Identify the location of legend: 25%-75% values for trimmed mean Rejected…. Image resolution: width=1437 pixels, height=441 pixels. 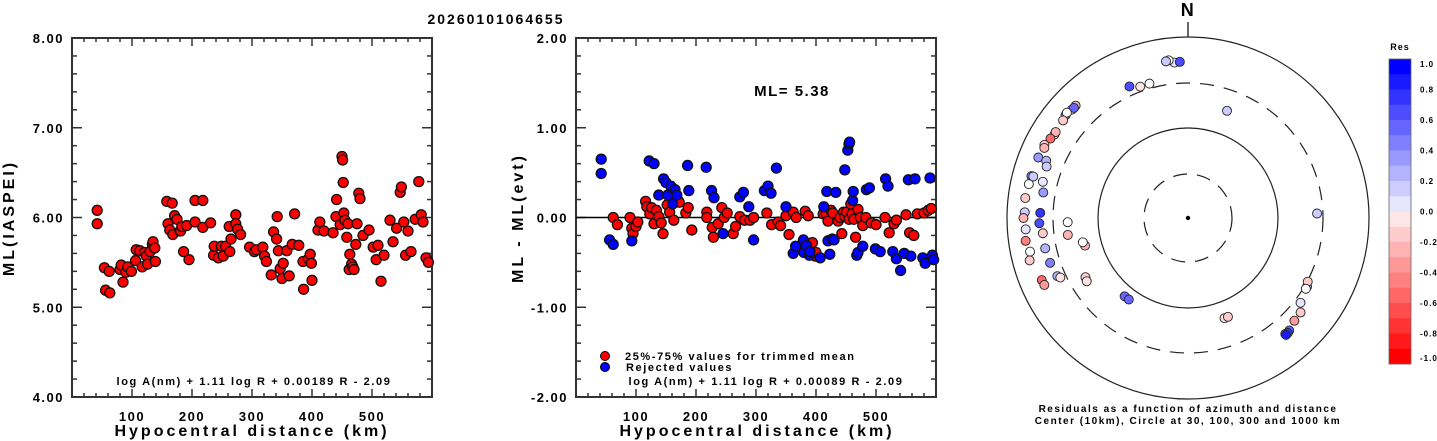
(727, 362).